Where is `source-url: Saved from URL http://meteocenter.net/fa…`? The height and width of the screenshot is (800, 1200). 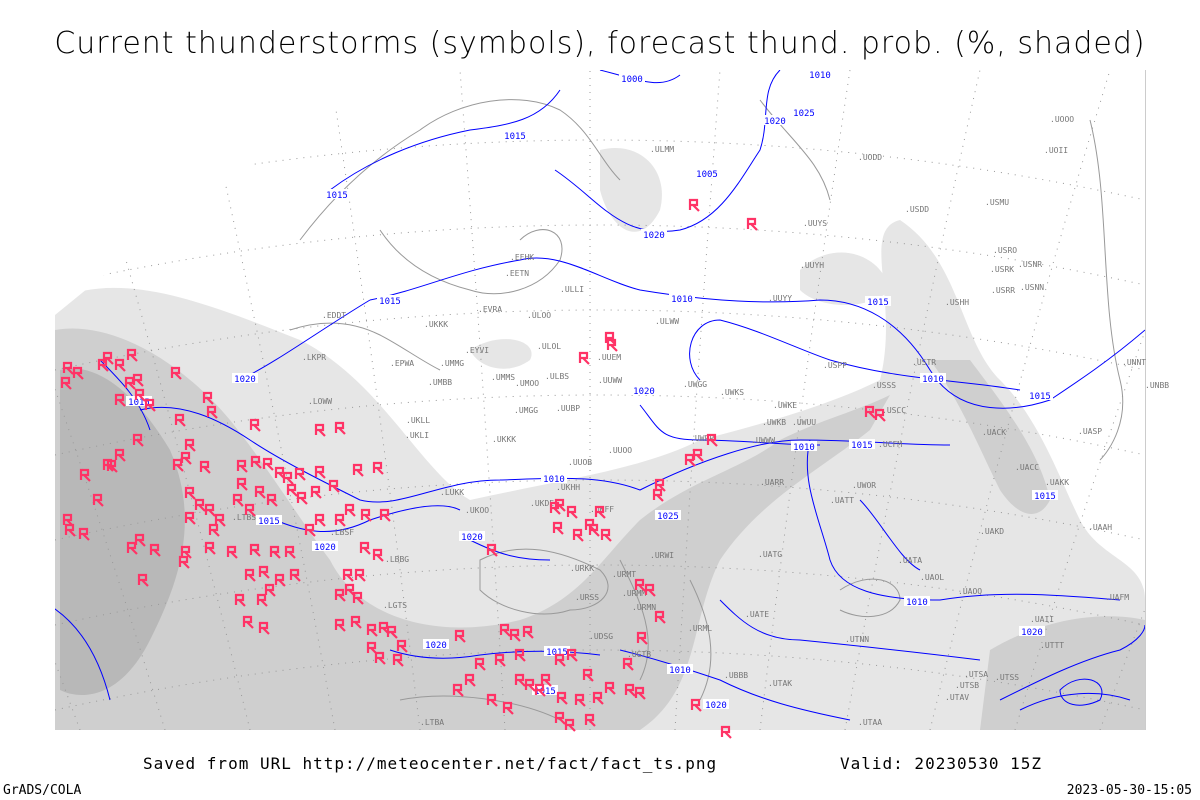 source-url: Saved from URL http://meteocenter.net/fa… is located at coordinates (430, 763).